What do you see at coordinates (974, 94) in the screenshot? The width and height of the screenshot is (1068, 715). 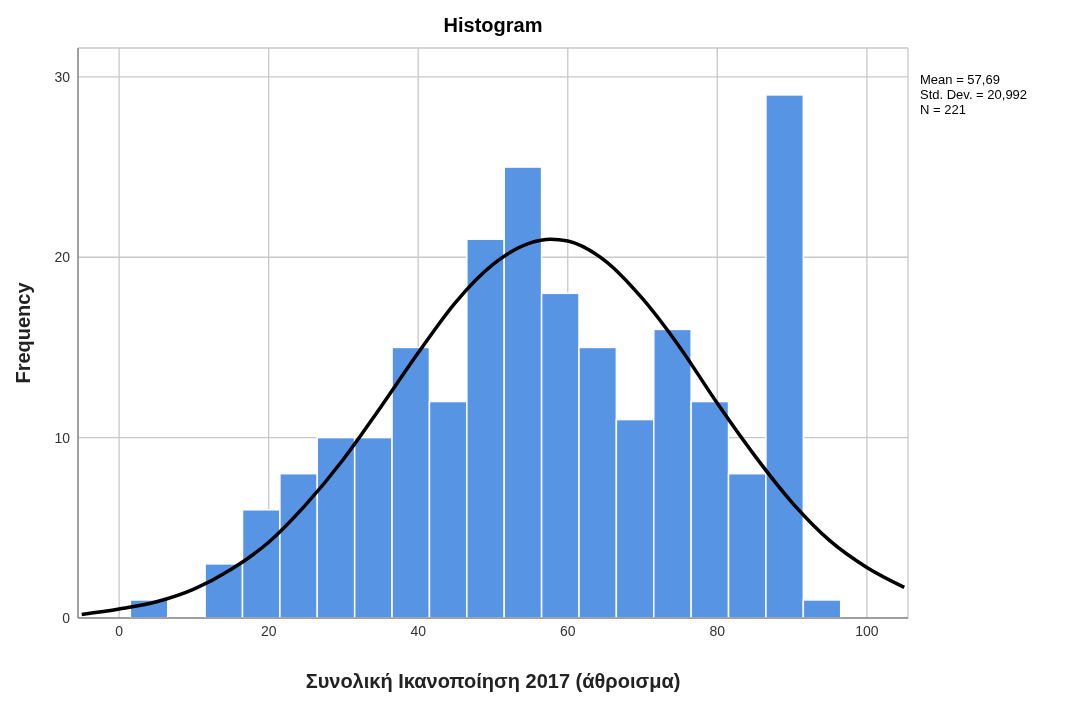 I see `text: Std. Dev. = 20,992` at bounding box center [974, 94].